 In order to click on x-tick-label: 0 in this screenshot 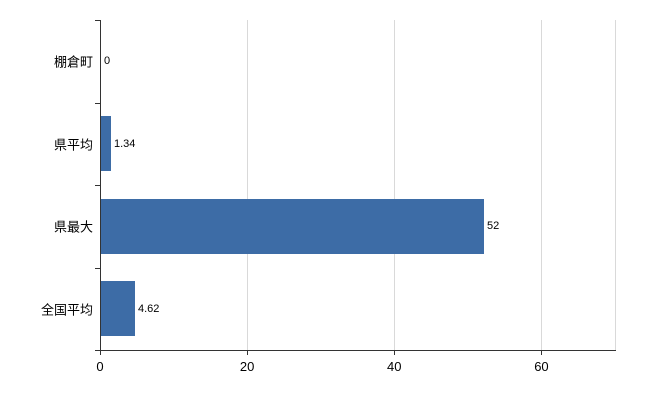, I will do `click(100, 366)`.